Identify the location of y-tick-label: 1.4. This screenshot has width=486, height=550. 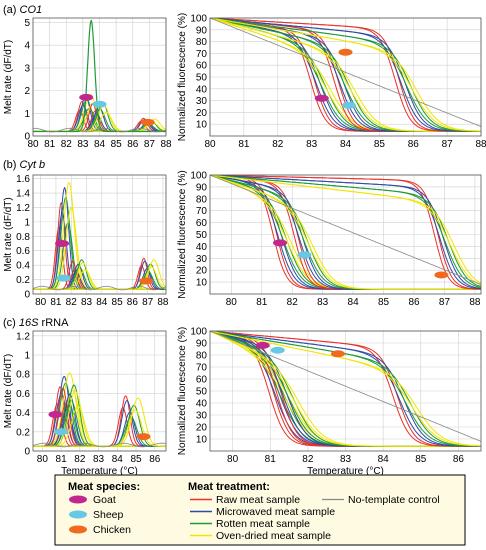
(23, 194).